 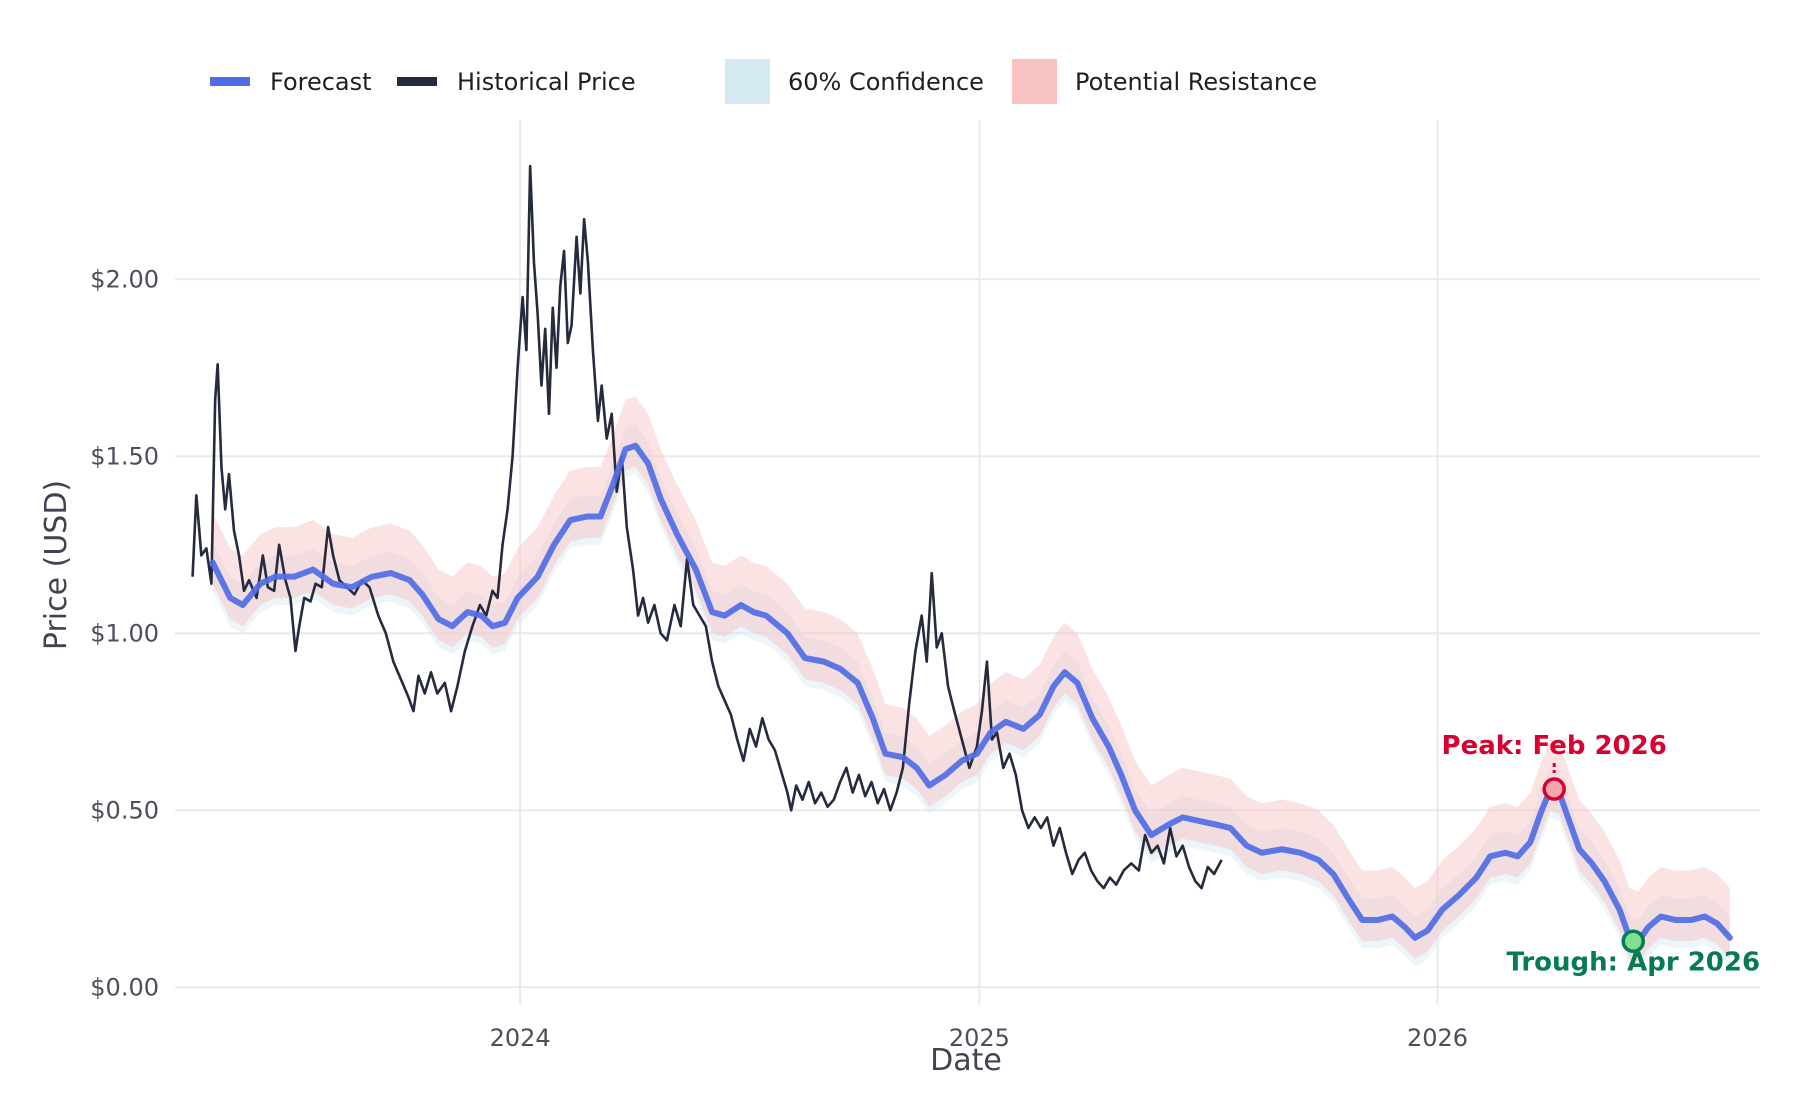 I want to click on legend-swatch-historical-price, so click(x=417, y=81).